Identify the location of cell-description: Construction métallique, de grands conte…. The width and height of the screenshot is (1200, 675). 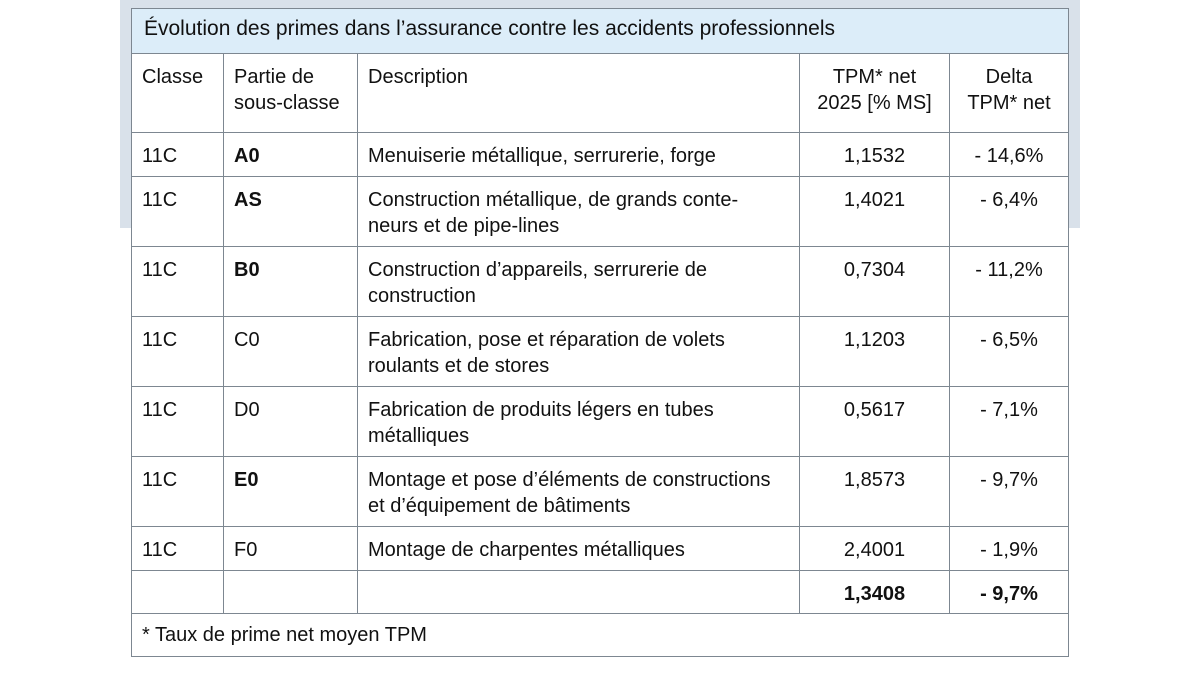
(578, 211).